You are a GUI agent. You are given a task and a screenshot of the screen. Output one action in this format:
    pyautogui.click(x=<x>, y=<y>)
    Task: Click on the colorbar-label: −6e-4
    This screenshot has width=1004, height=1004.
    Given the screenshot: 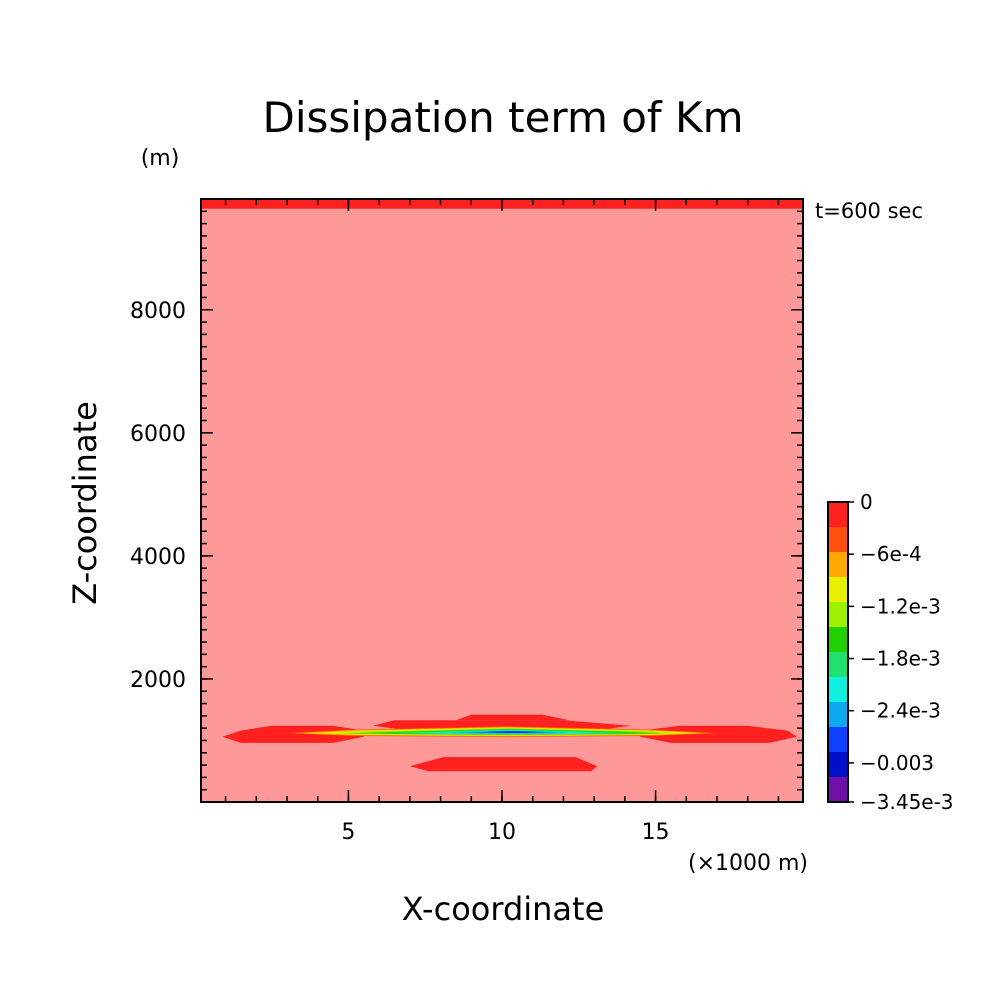 What is the action you would take?
    pyautogui.click(x=891, y=554)
    